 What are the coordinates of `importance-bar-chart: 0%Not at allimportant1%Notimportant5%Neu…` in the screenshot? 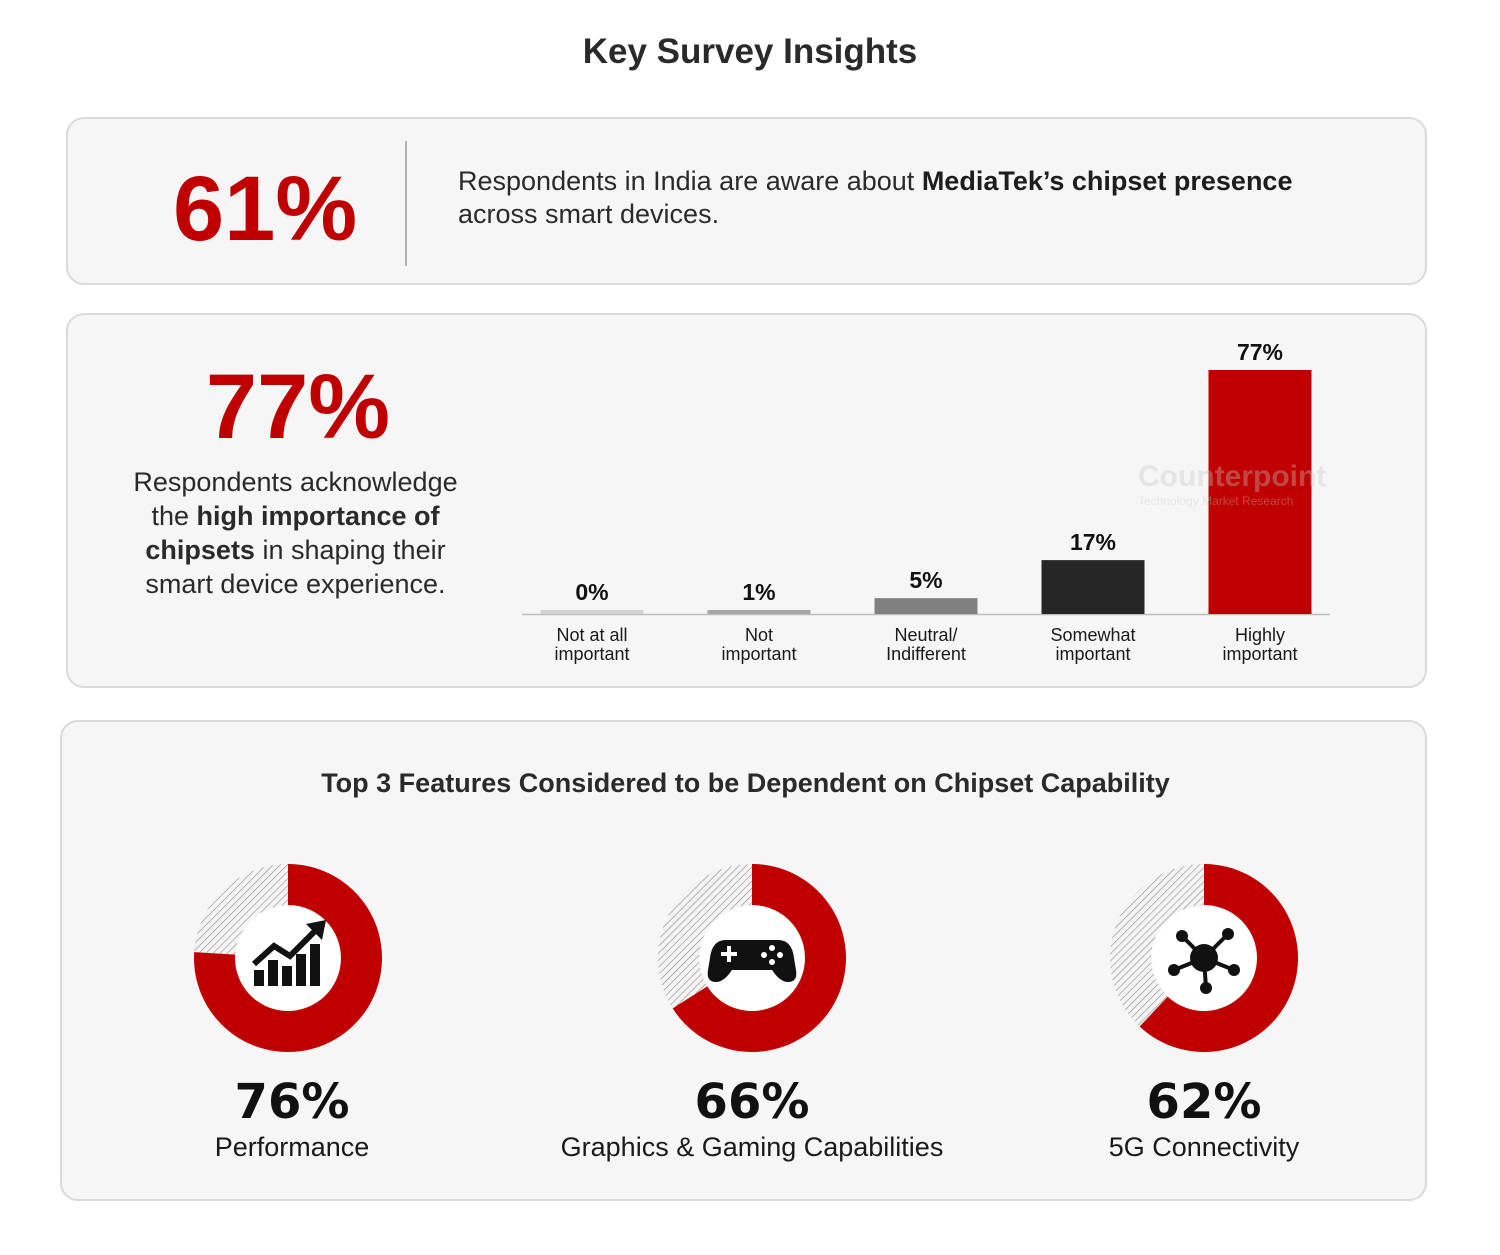 It's located at (926, 501).